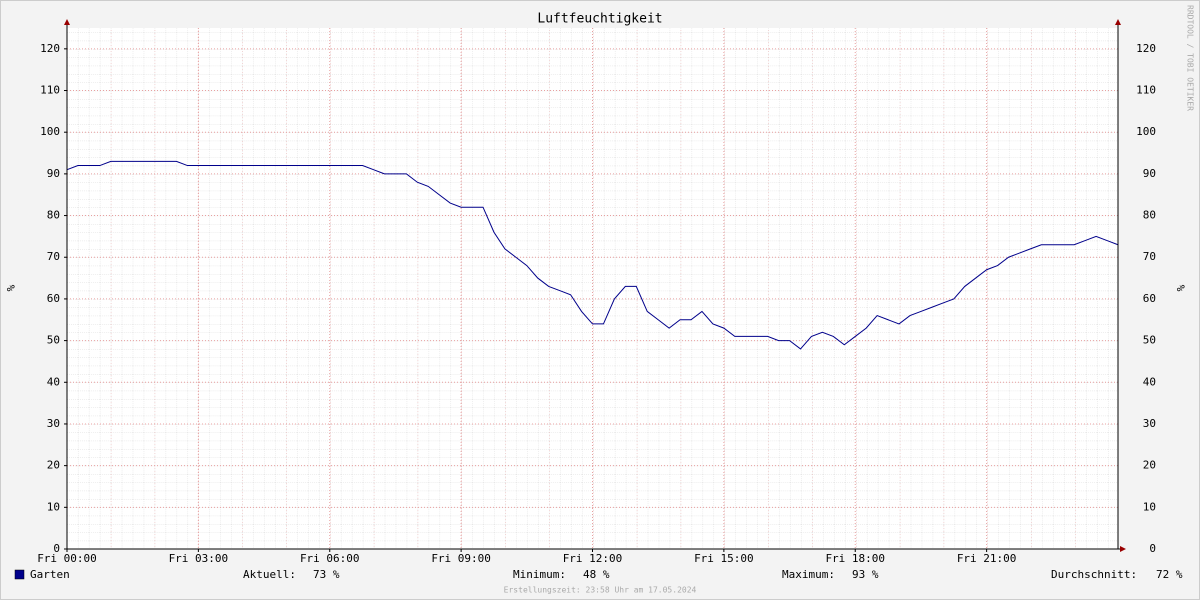 Image resolution: width=1200 pixels, height=600 pixels. I want to click on watermark: RRDTOOL / TOBI OETIKER, so click(1190, 58).